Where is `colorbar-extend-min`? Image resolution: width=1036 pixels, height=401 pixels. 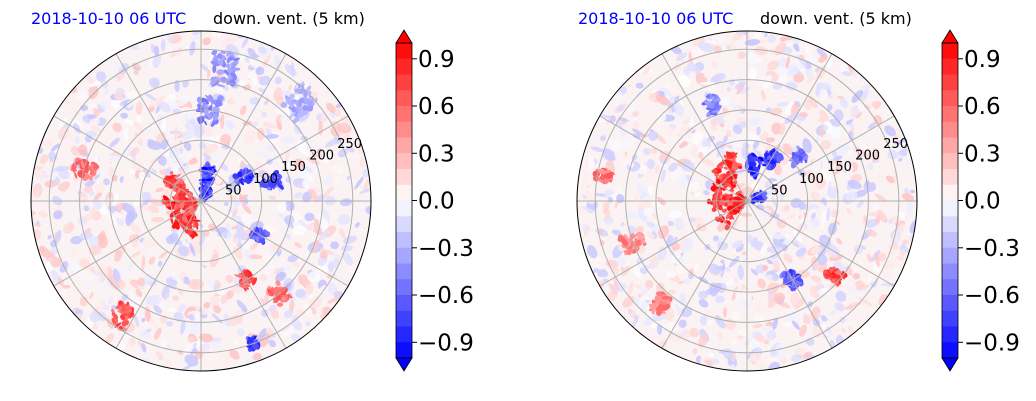
colorbar-extend-min is located at coordinates (404, 364).